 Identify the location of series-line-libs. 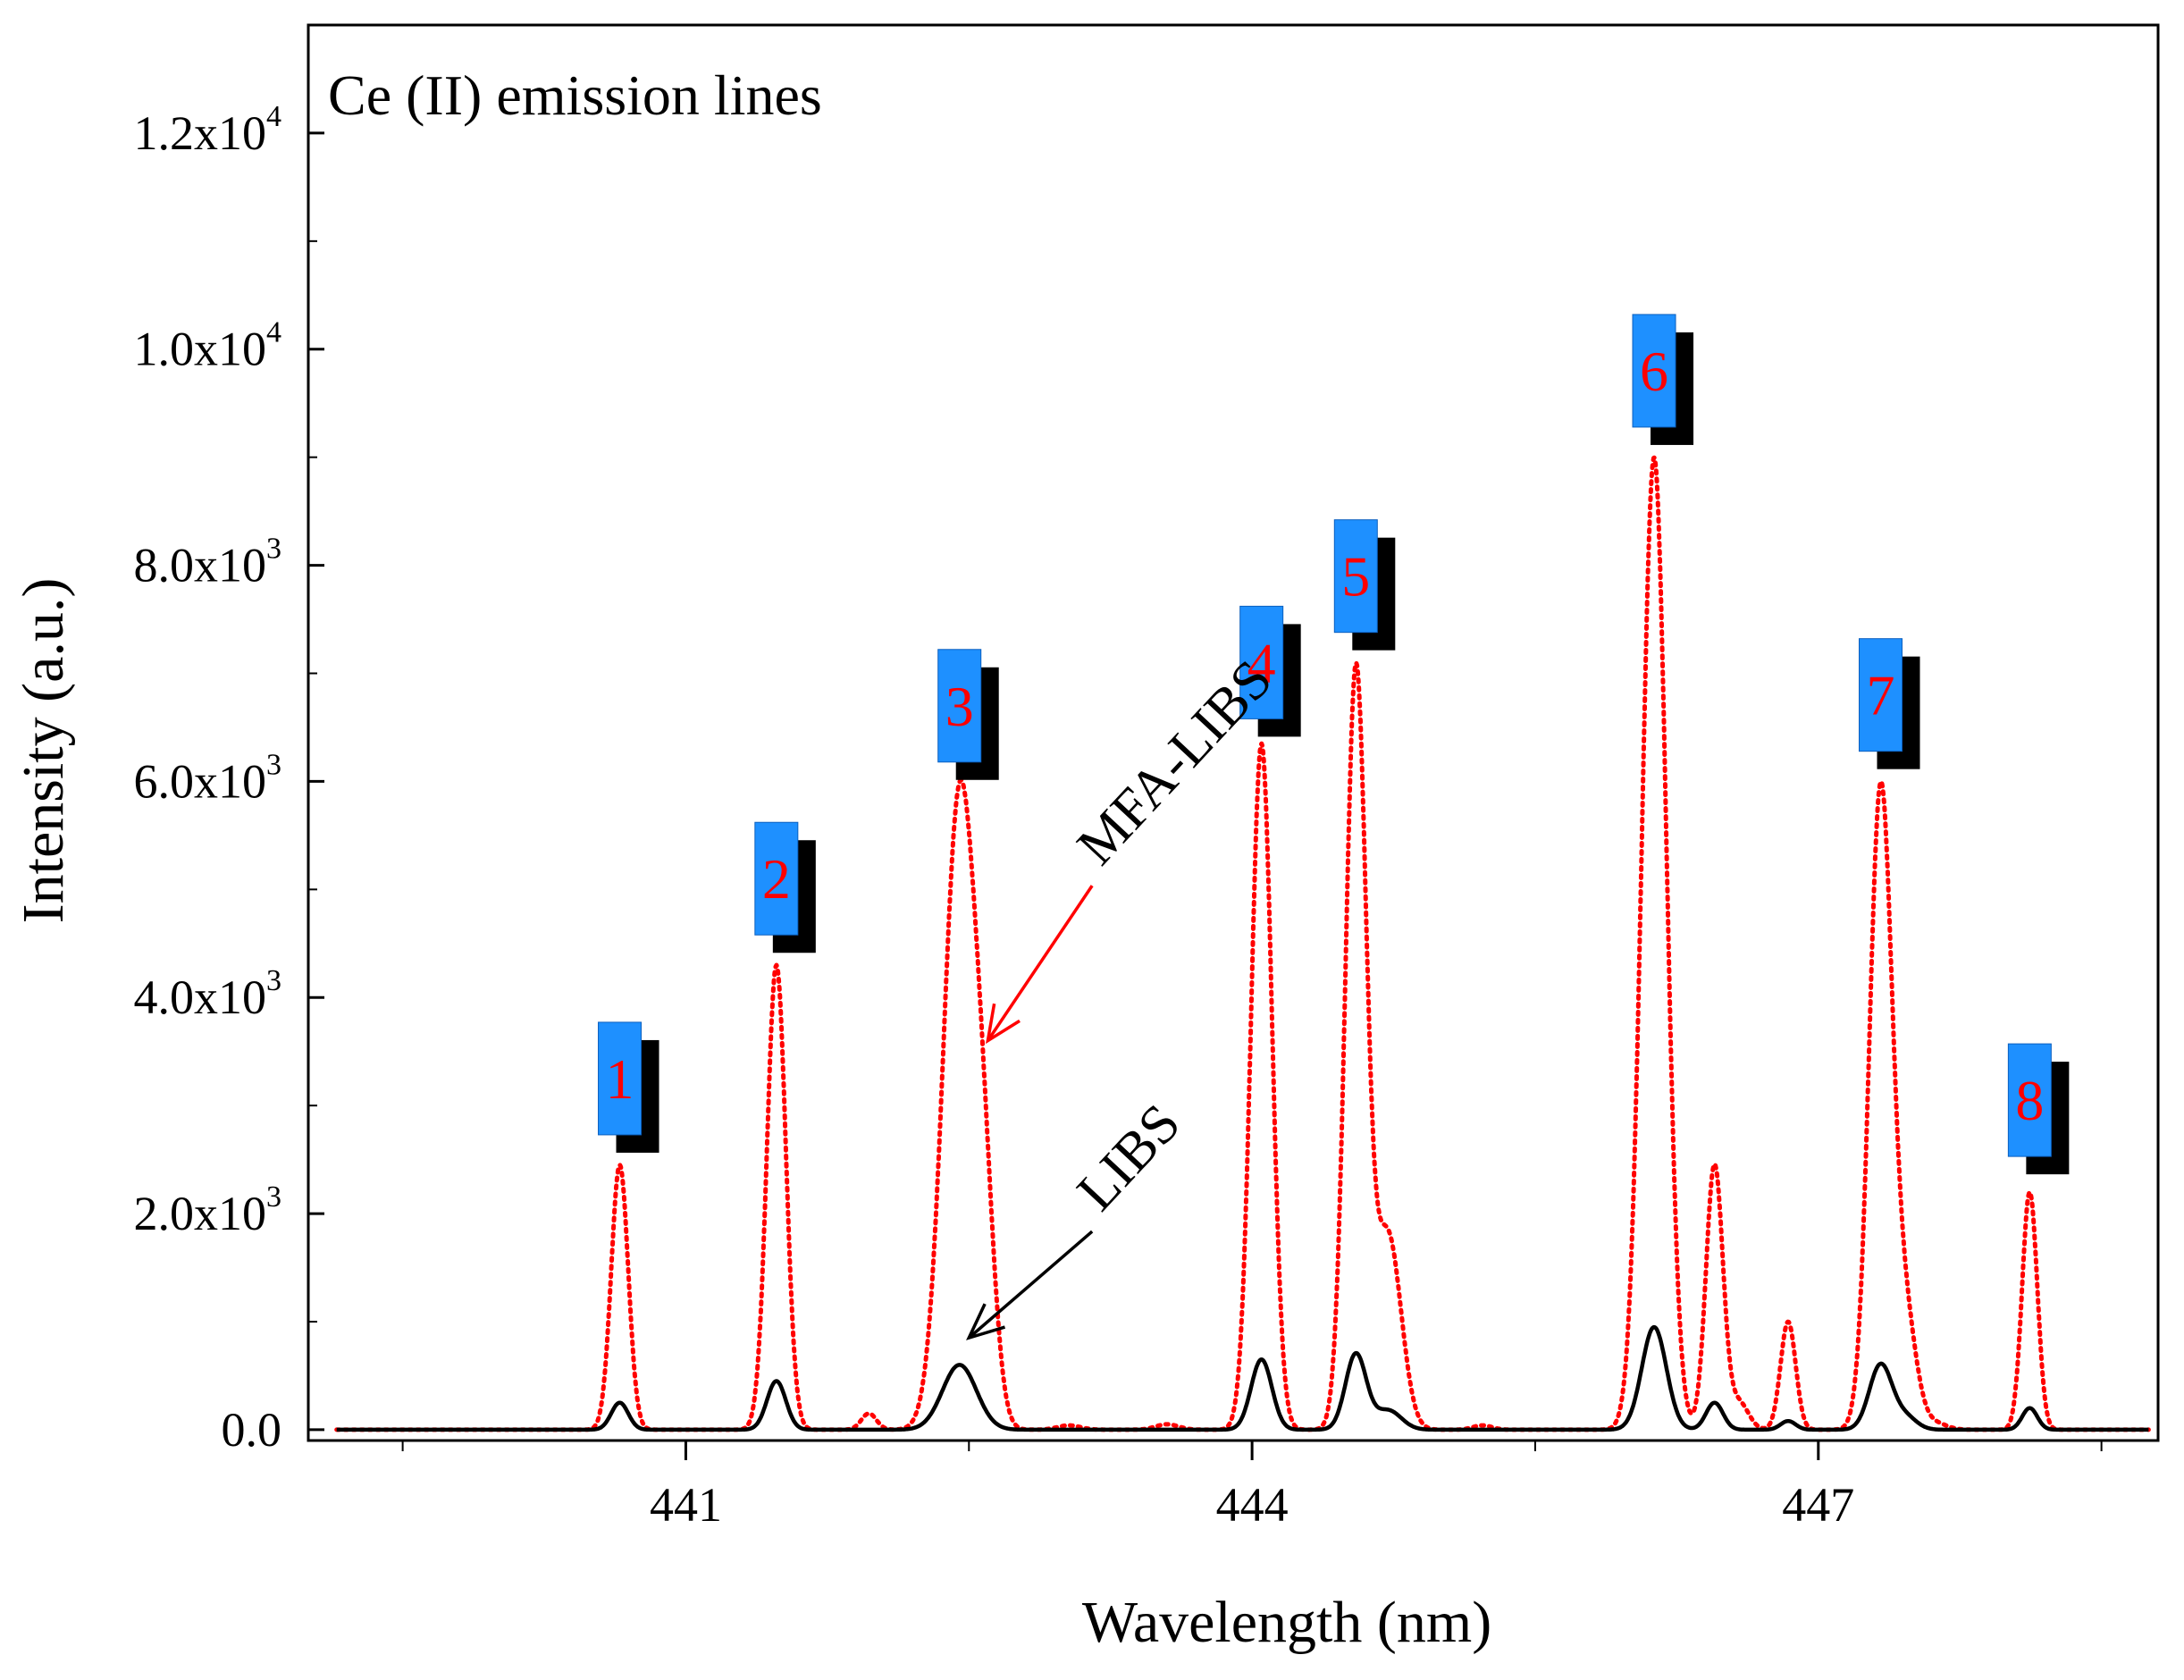
(1242, 1378).